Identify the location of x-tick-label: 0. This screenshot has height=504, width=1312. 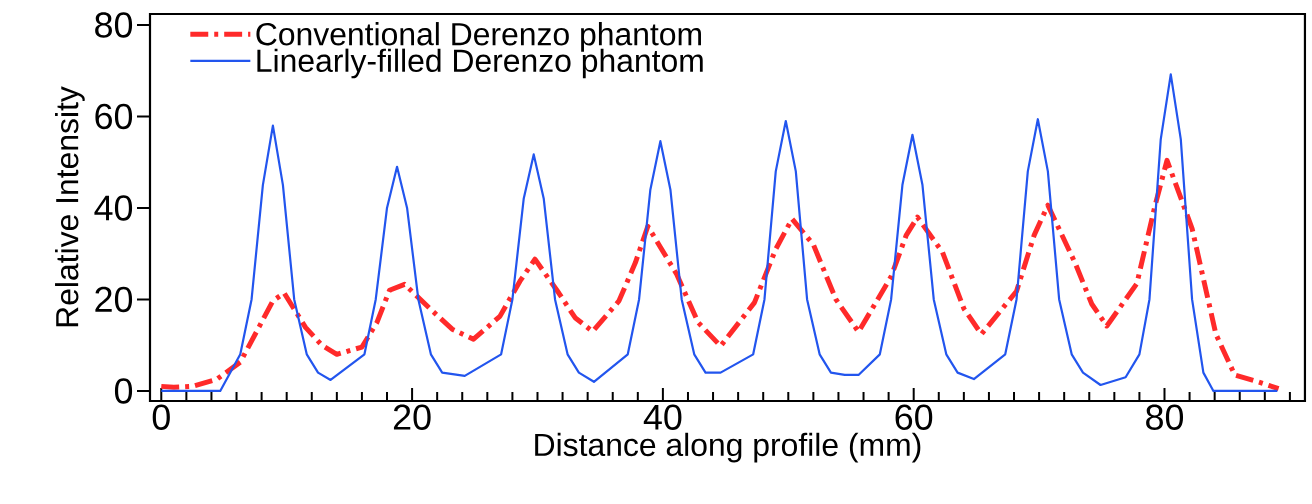
(161, 417).